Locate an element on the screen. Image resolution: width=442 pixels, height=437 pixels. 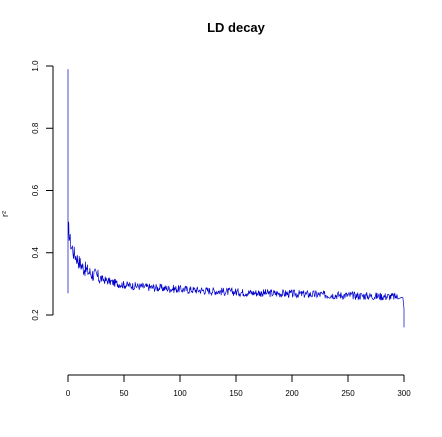
x-tick-label: 300 is located at coordinates (404, 393).